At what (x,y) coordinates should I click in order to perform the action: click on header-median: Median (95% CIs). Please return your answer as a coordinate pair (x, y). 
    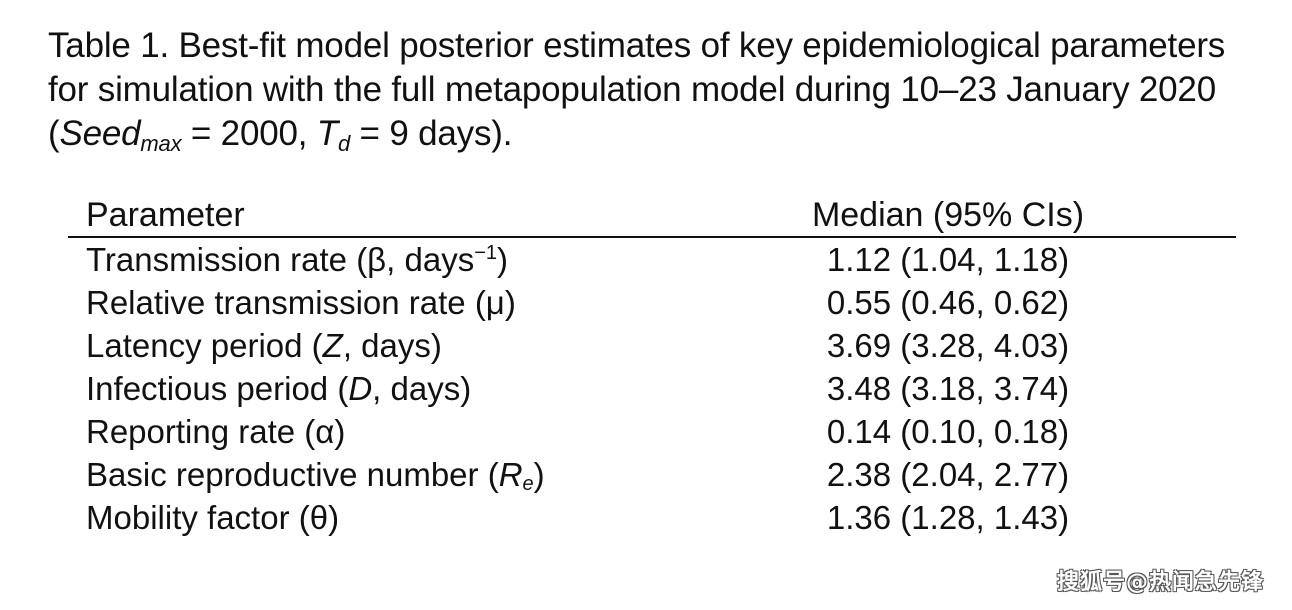
    Looking at the image, I should click on (948, 215).